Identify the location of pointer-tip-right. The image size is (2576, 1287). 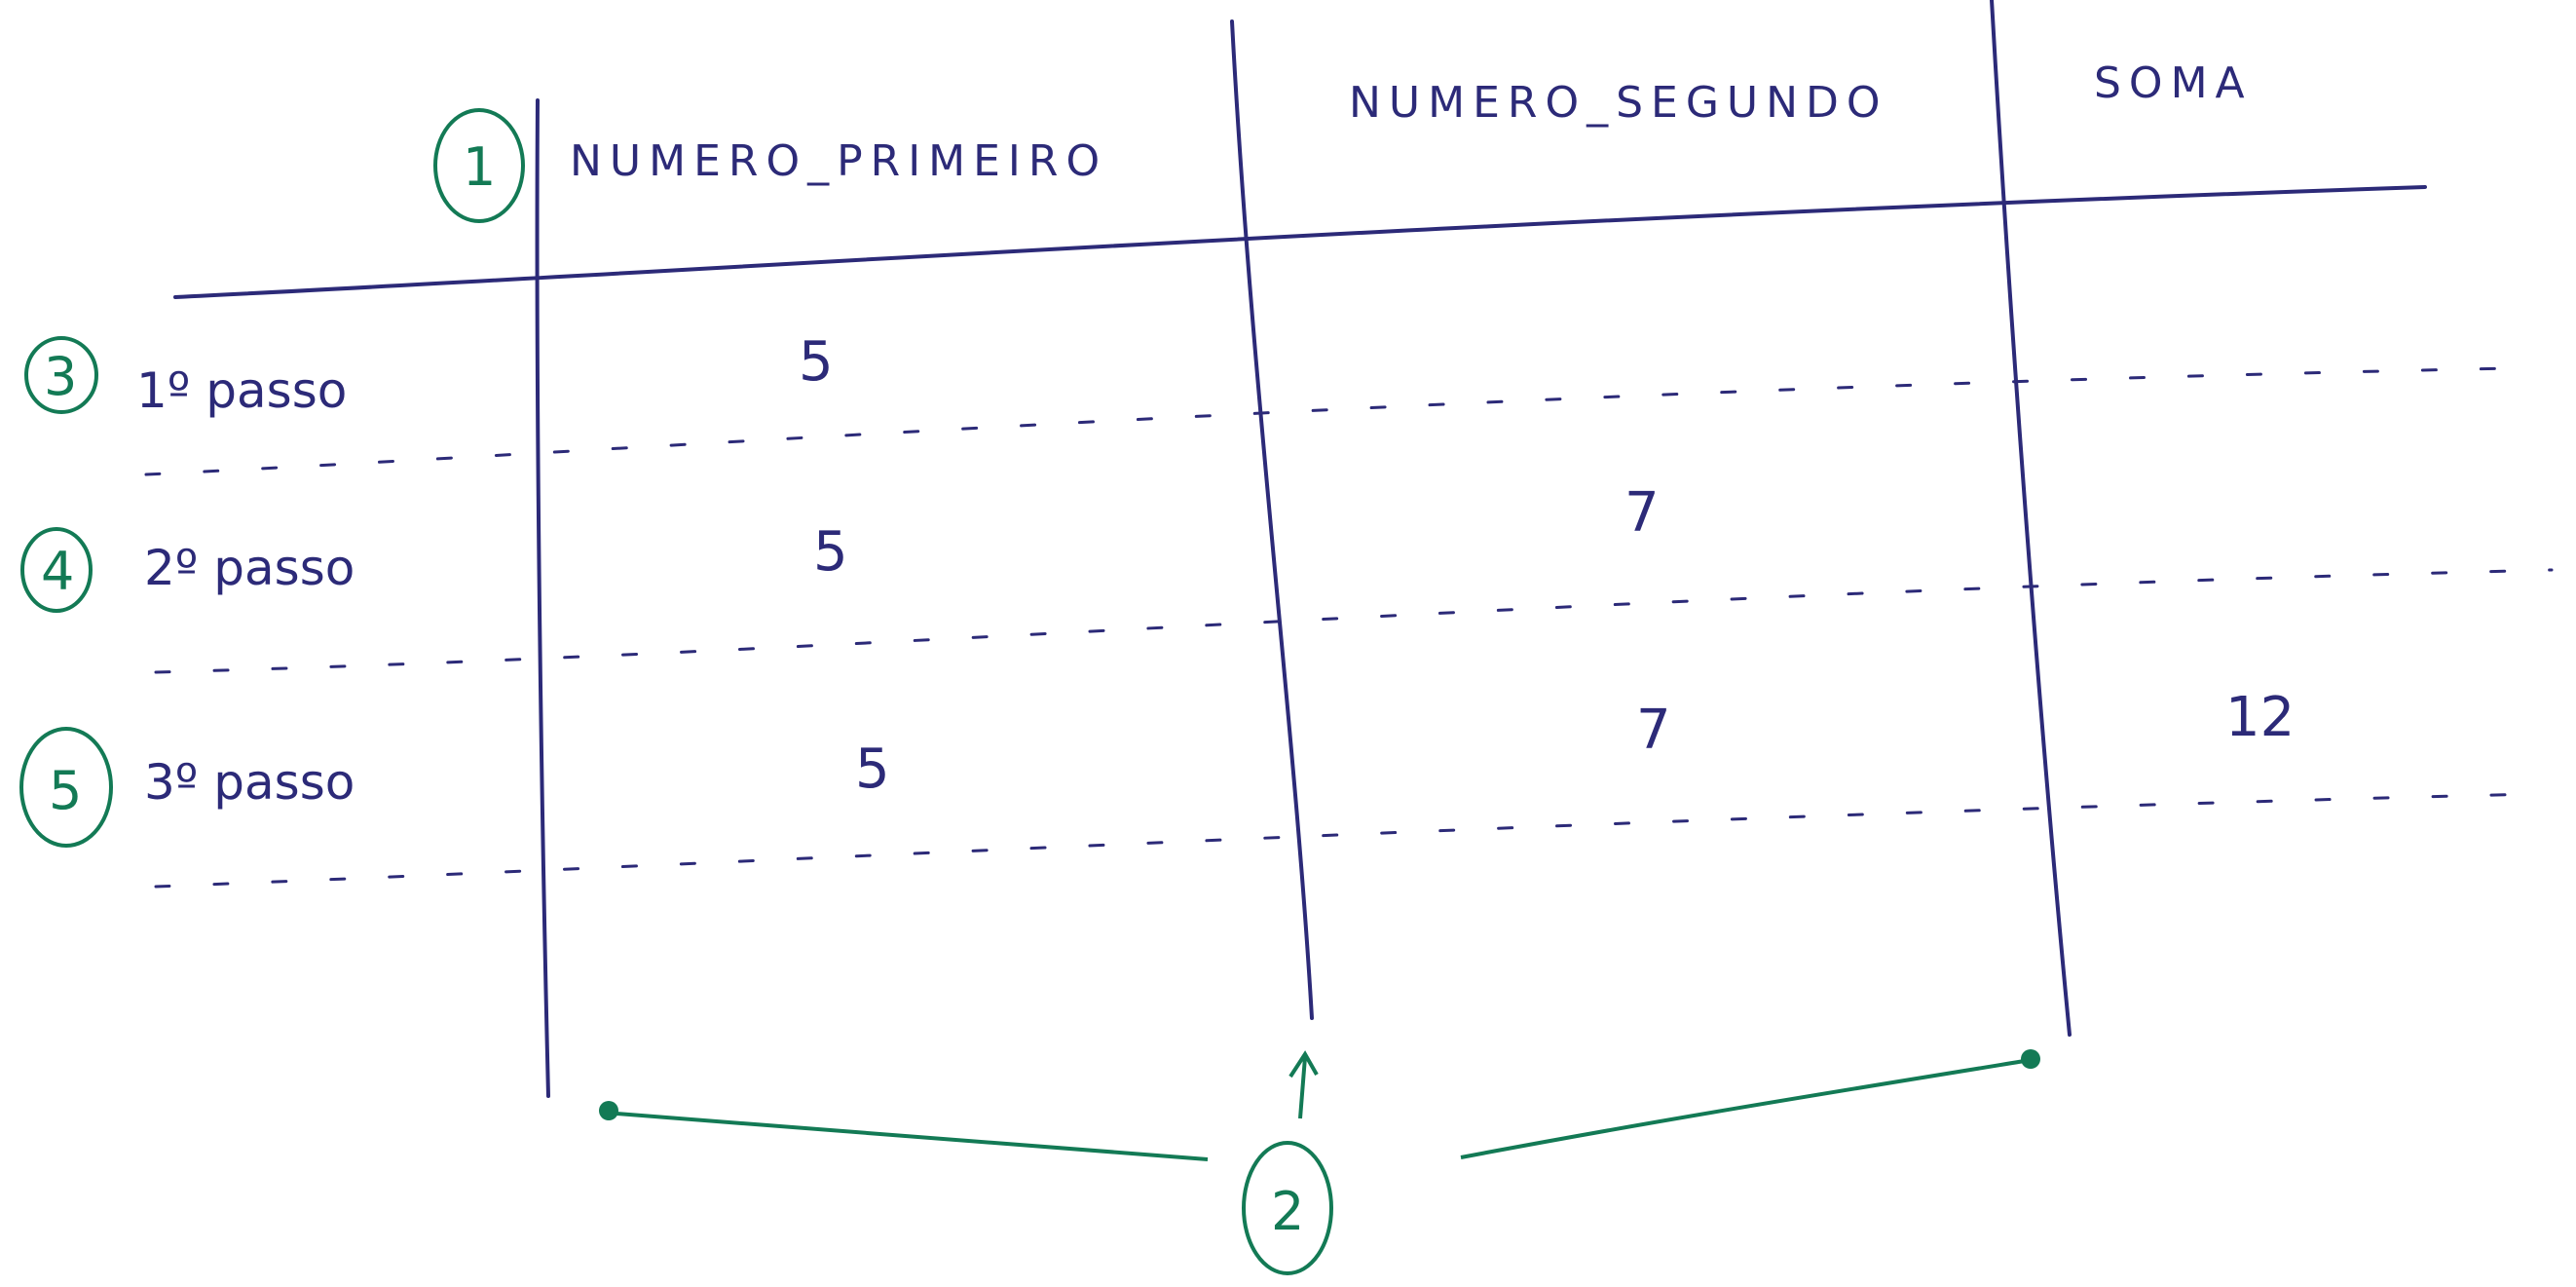
(2030, 1059).